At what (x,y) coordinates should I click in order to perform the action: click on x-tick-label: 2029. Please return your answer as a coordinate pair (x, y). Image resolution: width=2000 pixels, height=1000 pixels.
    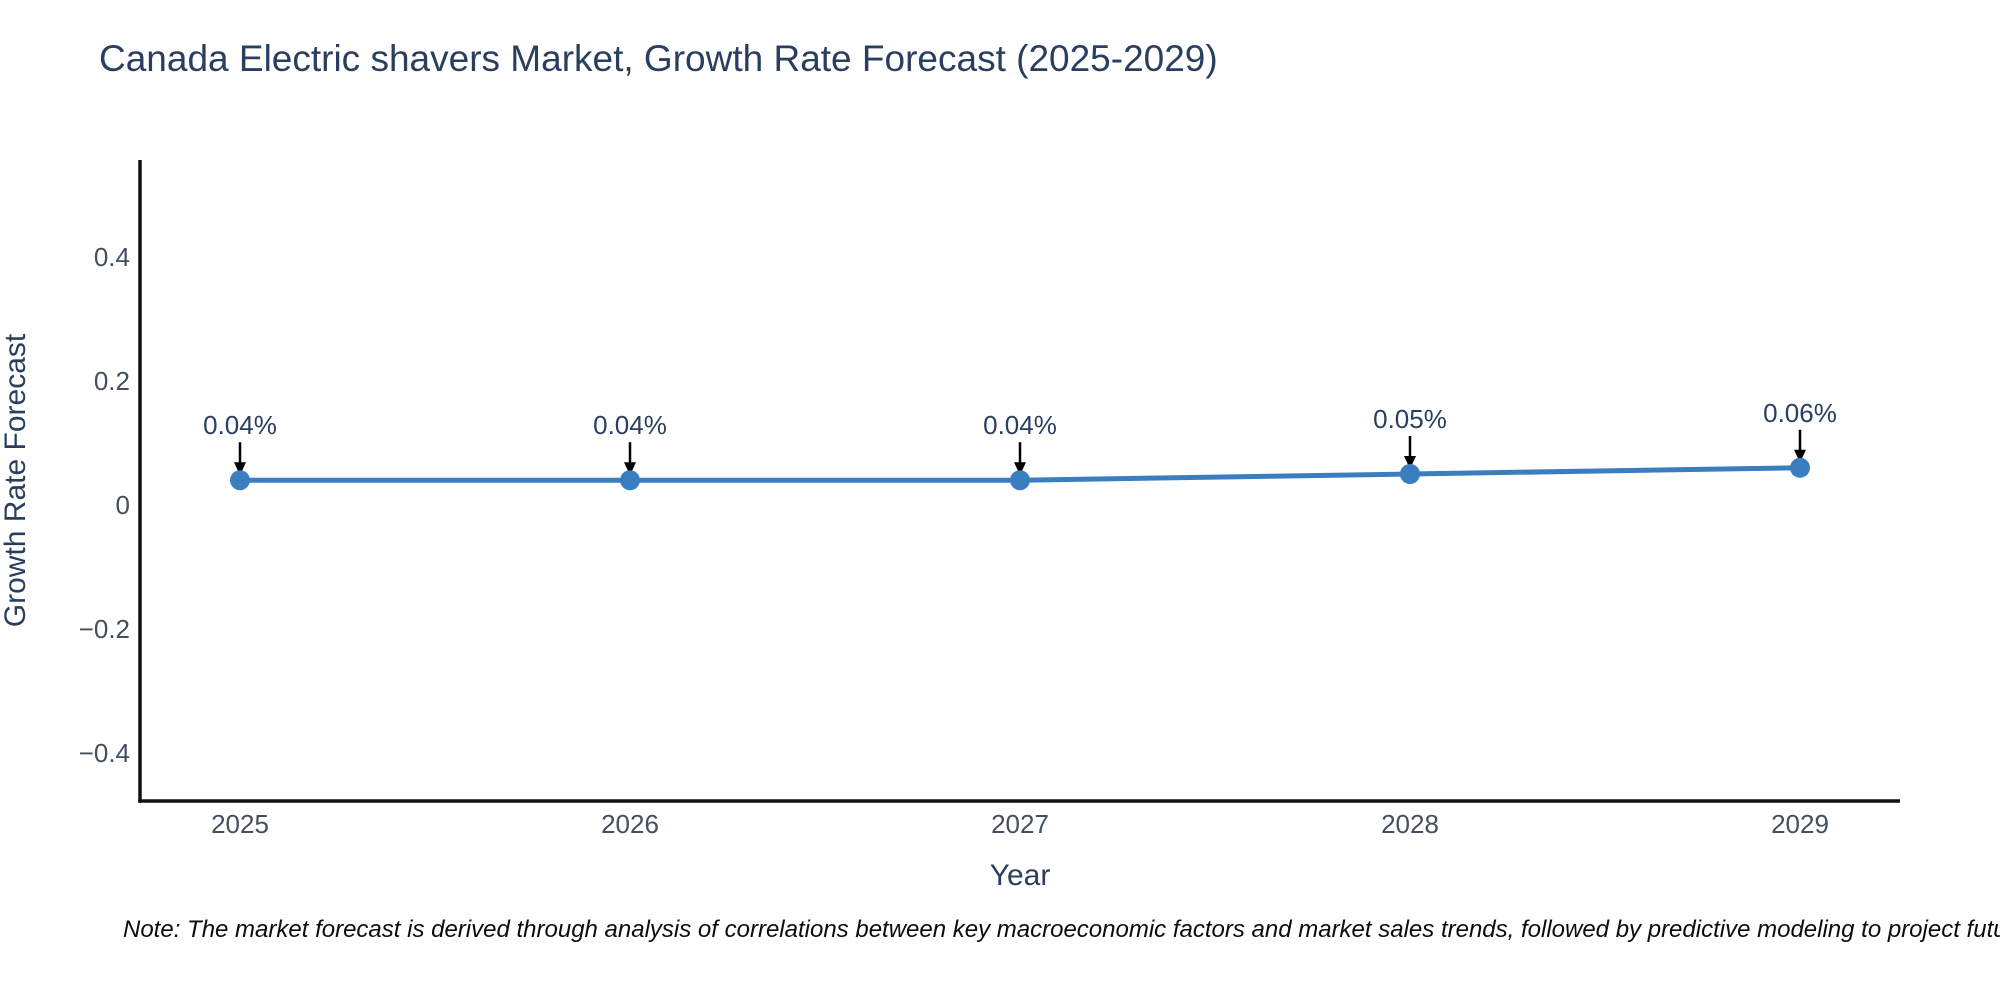
    Looking at the image, I should click on (1800, 824).